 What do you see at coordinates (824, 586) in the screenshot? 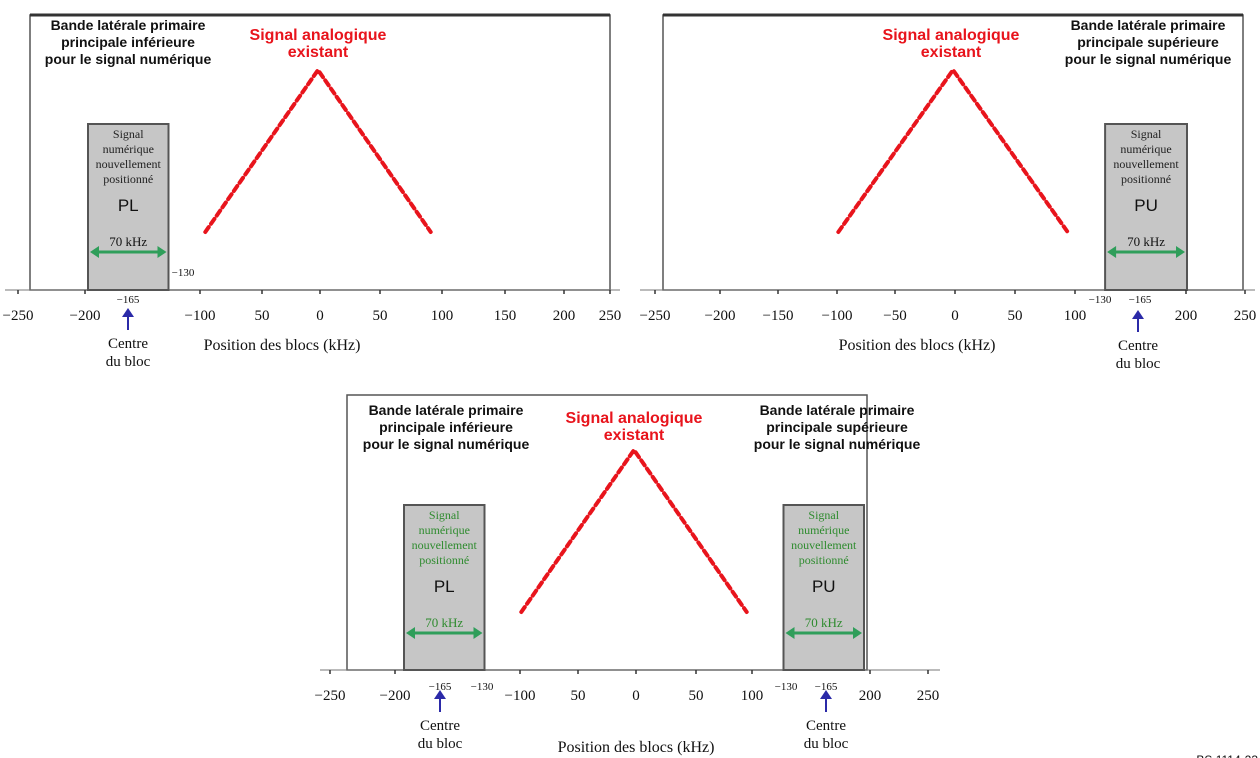
I see `block-name: PU` at bounding box center [824, 586].